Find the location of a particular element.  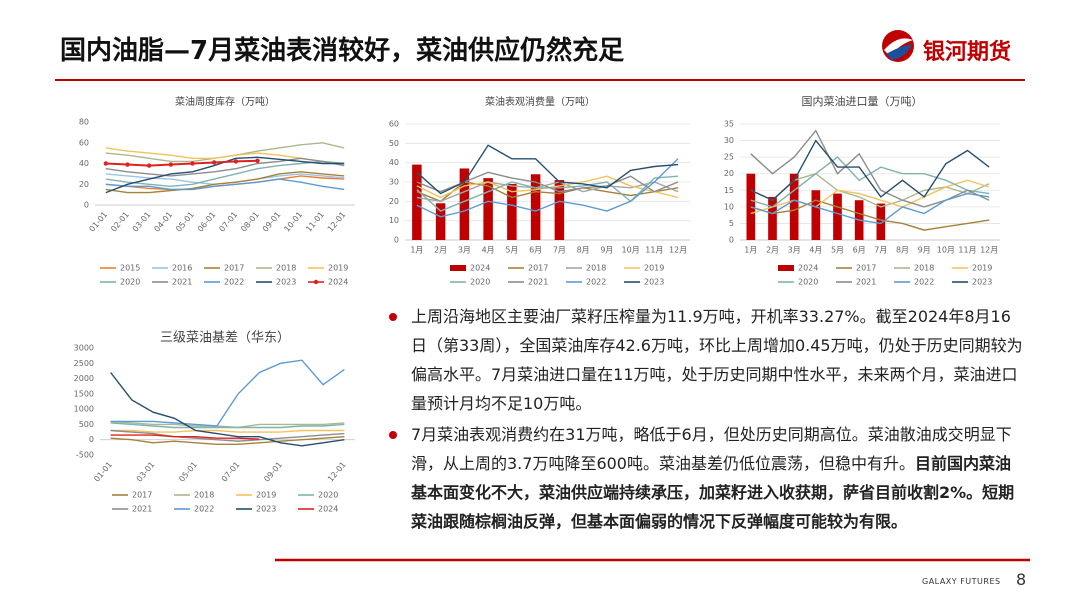

y-tick-label: 50 is located at coordinates (394, 143).